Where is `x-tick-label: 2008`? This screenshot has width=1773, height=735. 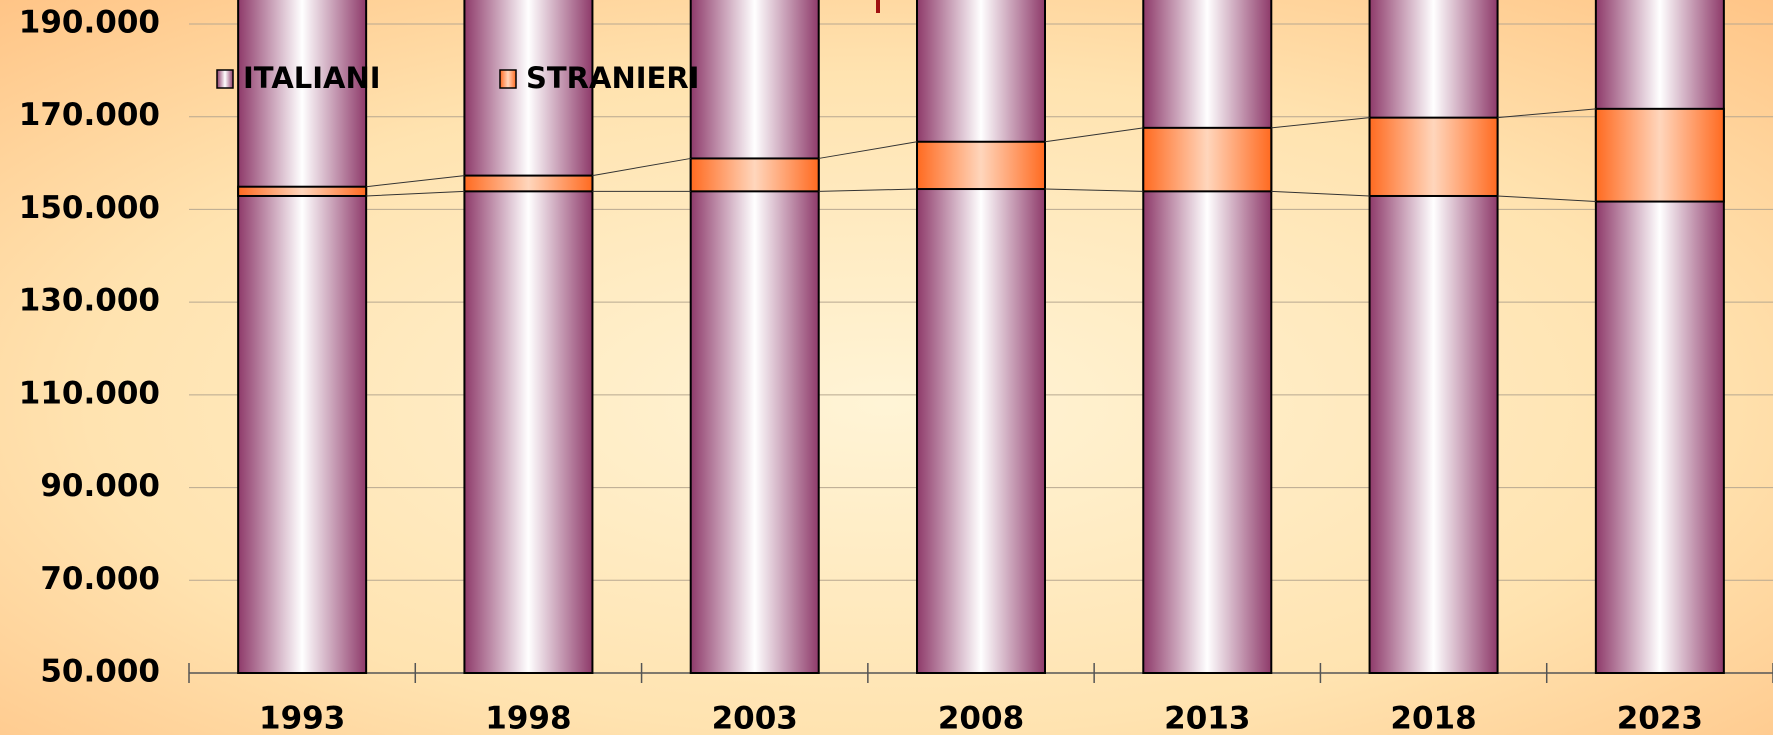
x-tick-label: 2008 is located at coordinates (981, 718).